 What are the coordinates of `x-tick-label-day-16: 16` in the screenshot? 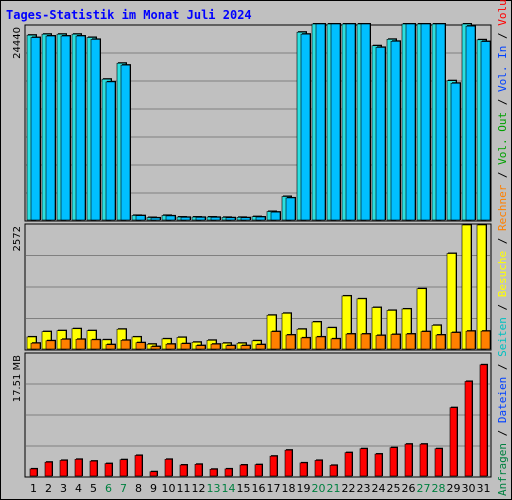 It's located at (259, 488).